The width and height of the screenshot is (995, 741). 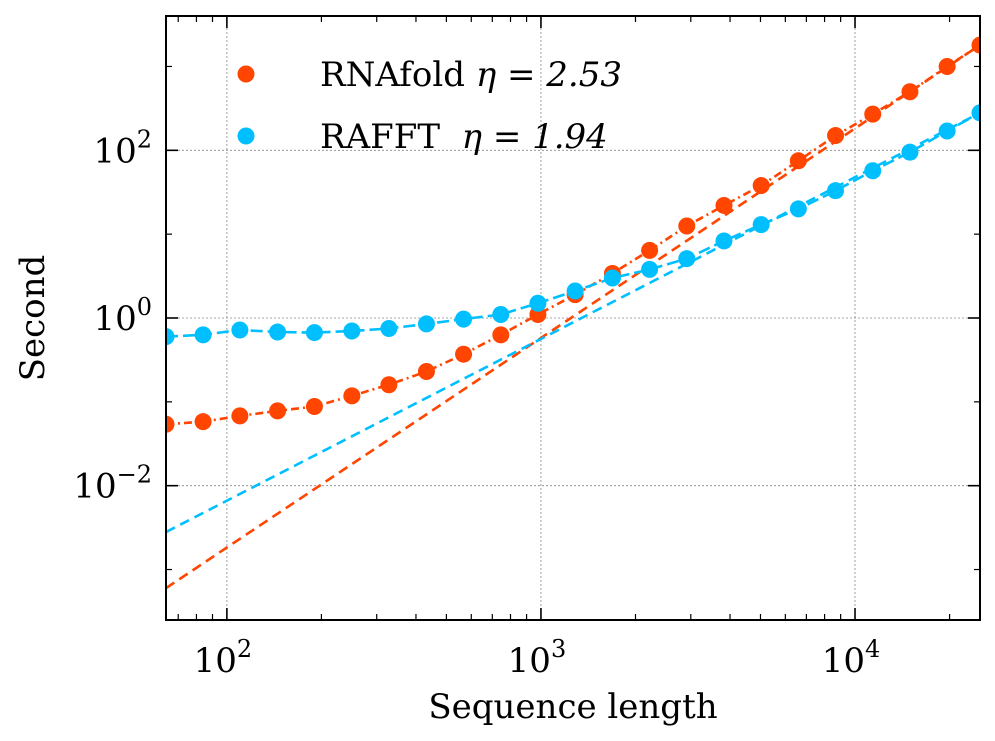 I want to click on legend-marker-rnafold, so click(x=246, y=74).